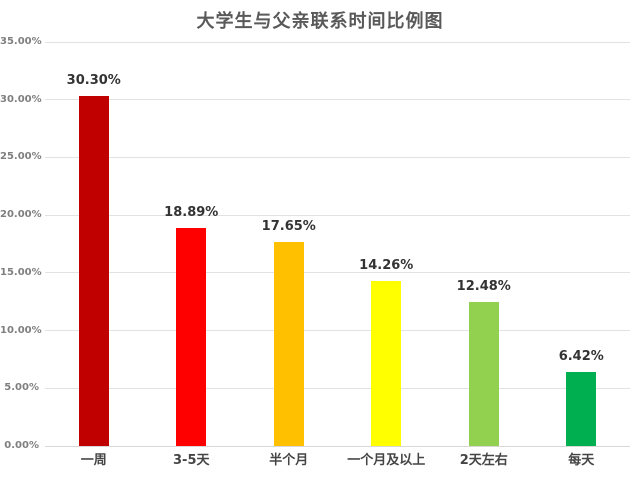 This screenshot has height=478, width=640. What do you see at coordinates (581, 460) in the screenshot?
I see `x-axis-category-label: 每天` at bounding box center [581, 460].